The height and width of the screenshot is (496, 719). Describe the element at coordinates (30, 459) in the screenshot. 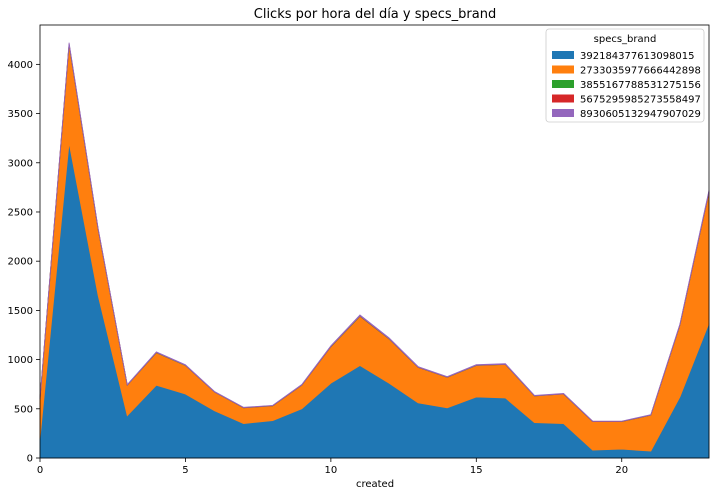

I see `y-tick-label: 0` at that location.